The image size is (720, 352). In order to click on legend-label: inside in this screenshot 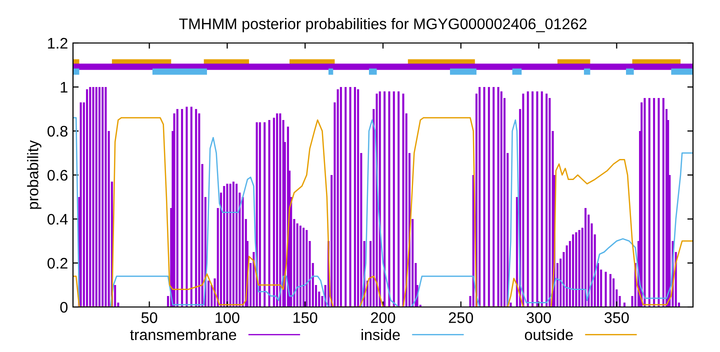, I will do `click(381, 334)`.